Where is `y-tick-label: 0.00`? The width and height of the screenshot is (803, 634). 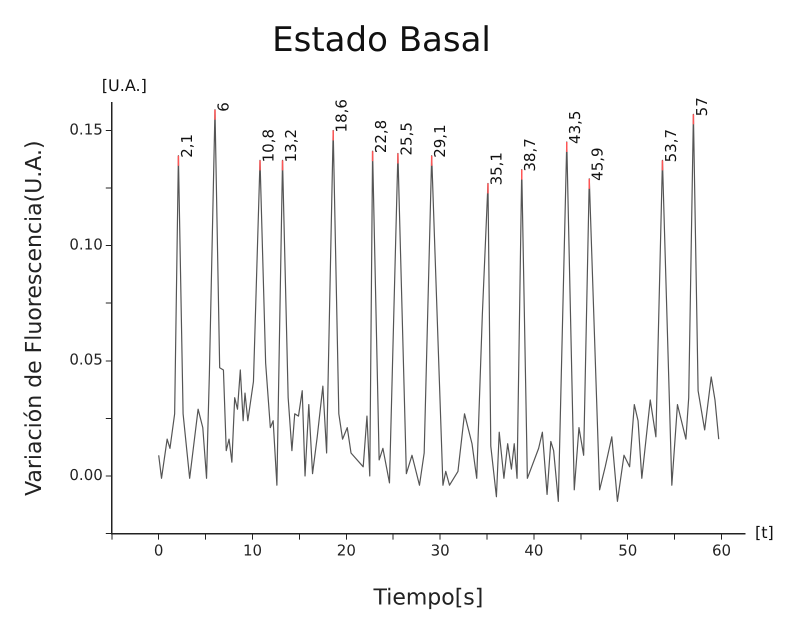
y-tick-label: 0.00 is located at coordinates (86, 475).